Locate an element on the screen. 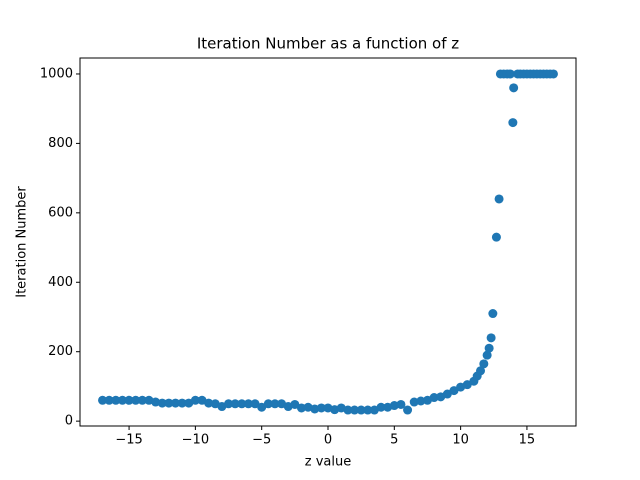  x-tick-label: −10 is located at coordinates (195, 440).